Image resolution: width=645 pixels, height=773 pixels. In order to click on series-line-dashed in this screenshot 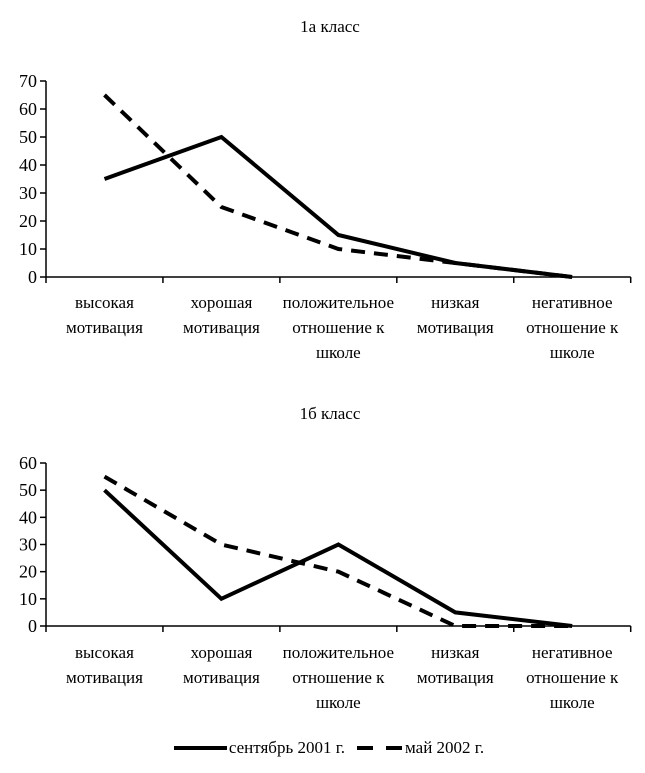, I will do `click(338, 551)`.